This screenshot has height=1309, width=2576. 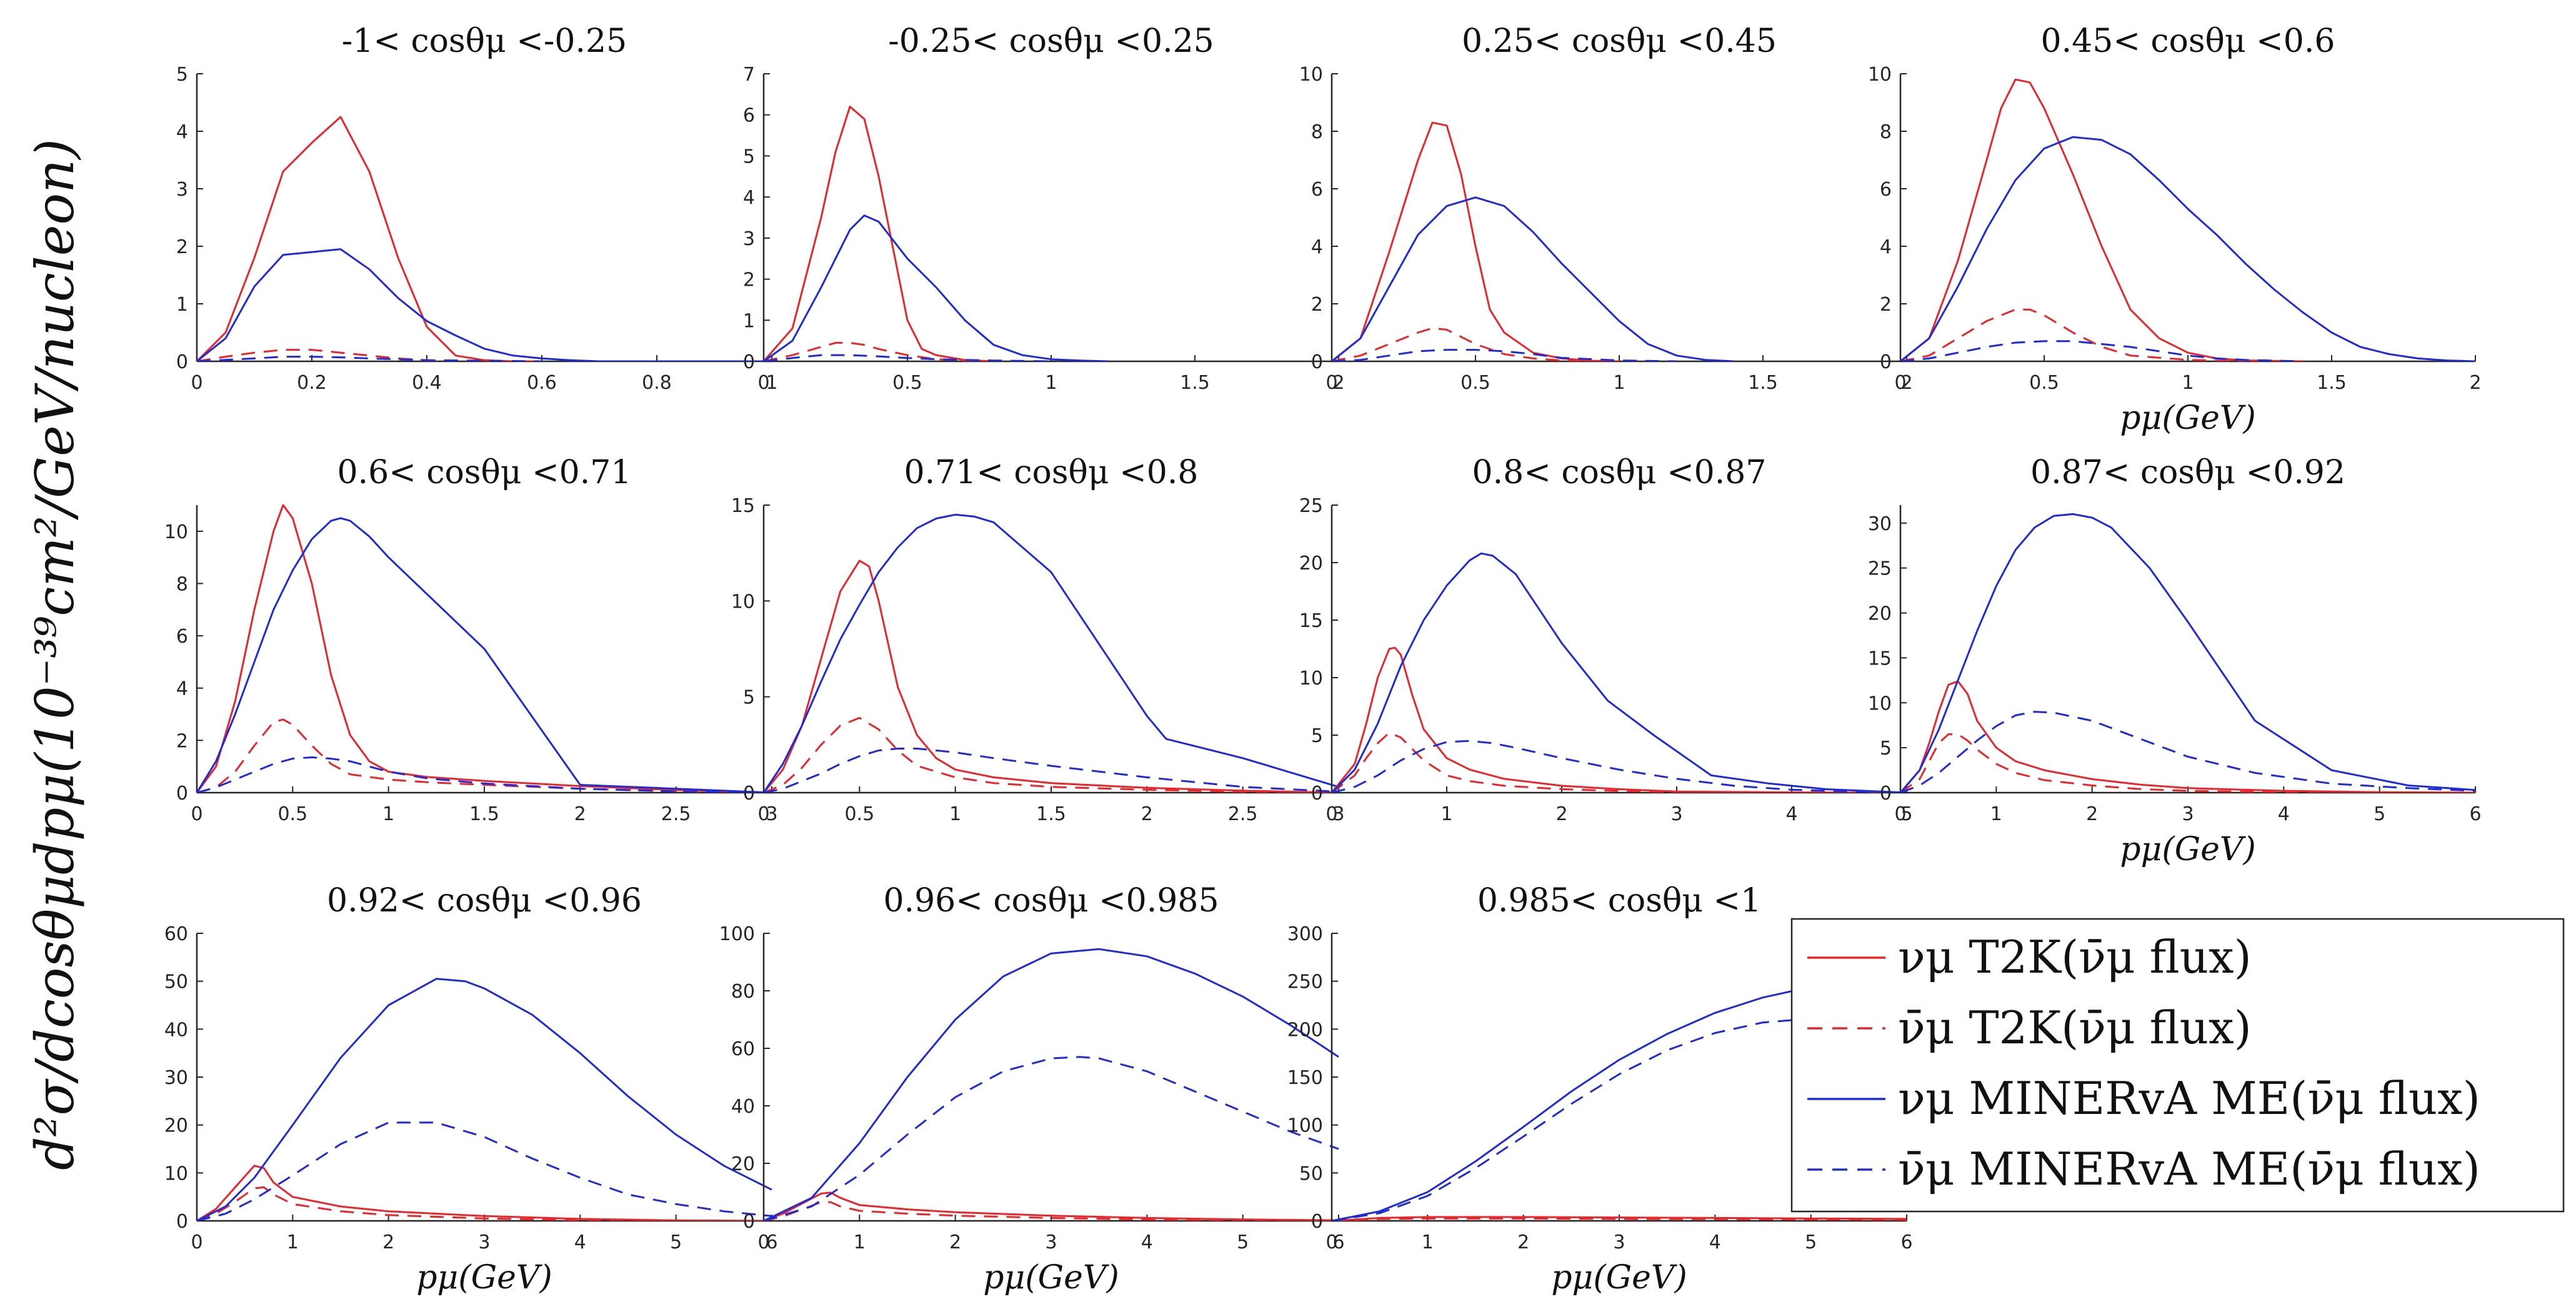 I want to click on y-tick-label: 20, so click(x=743, y=1164).